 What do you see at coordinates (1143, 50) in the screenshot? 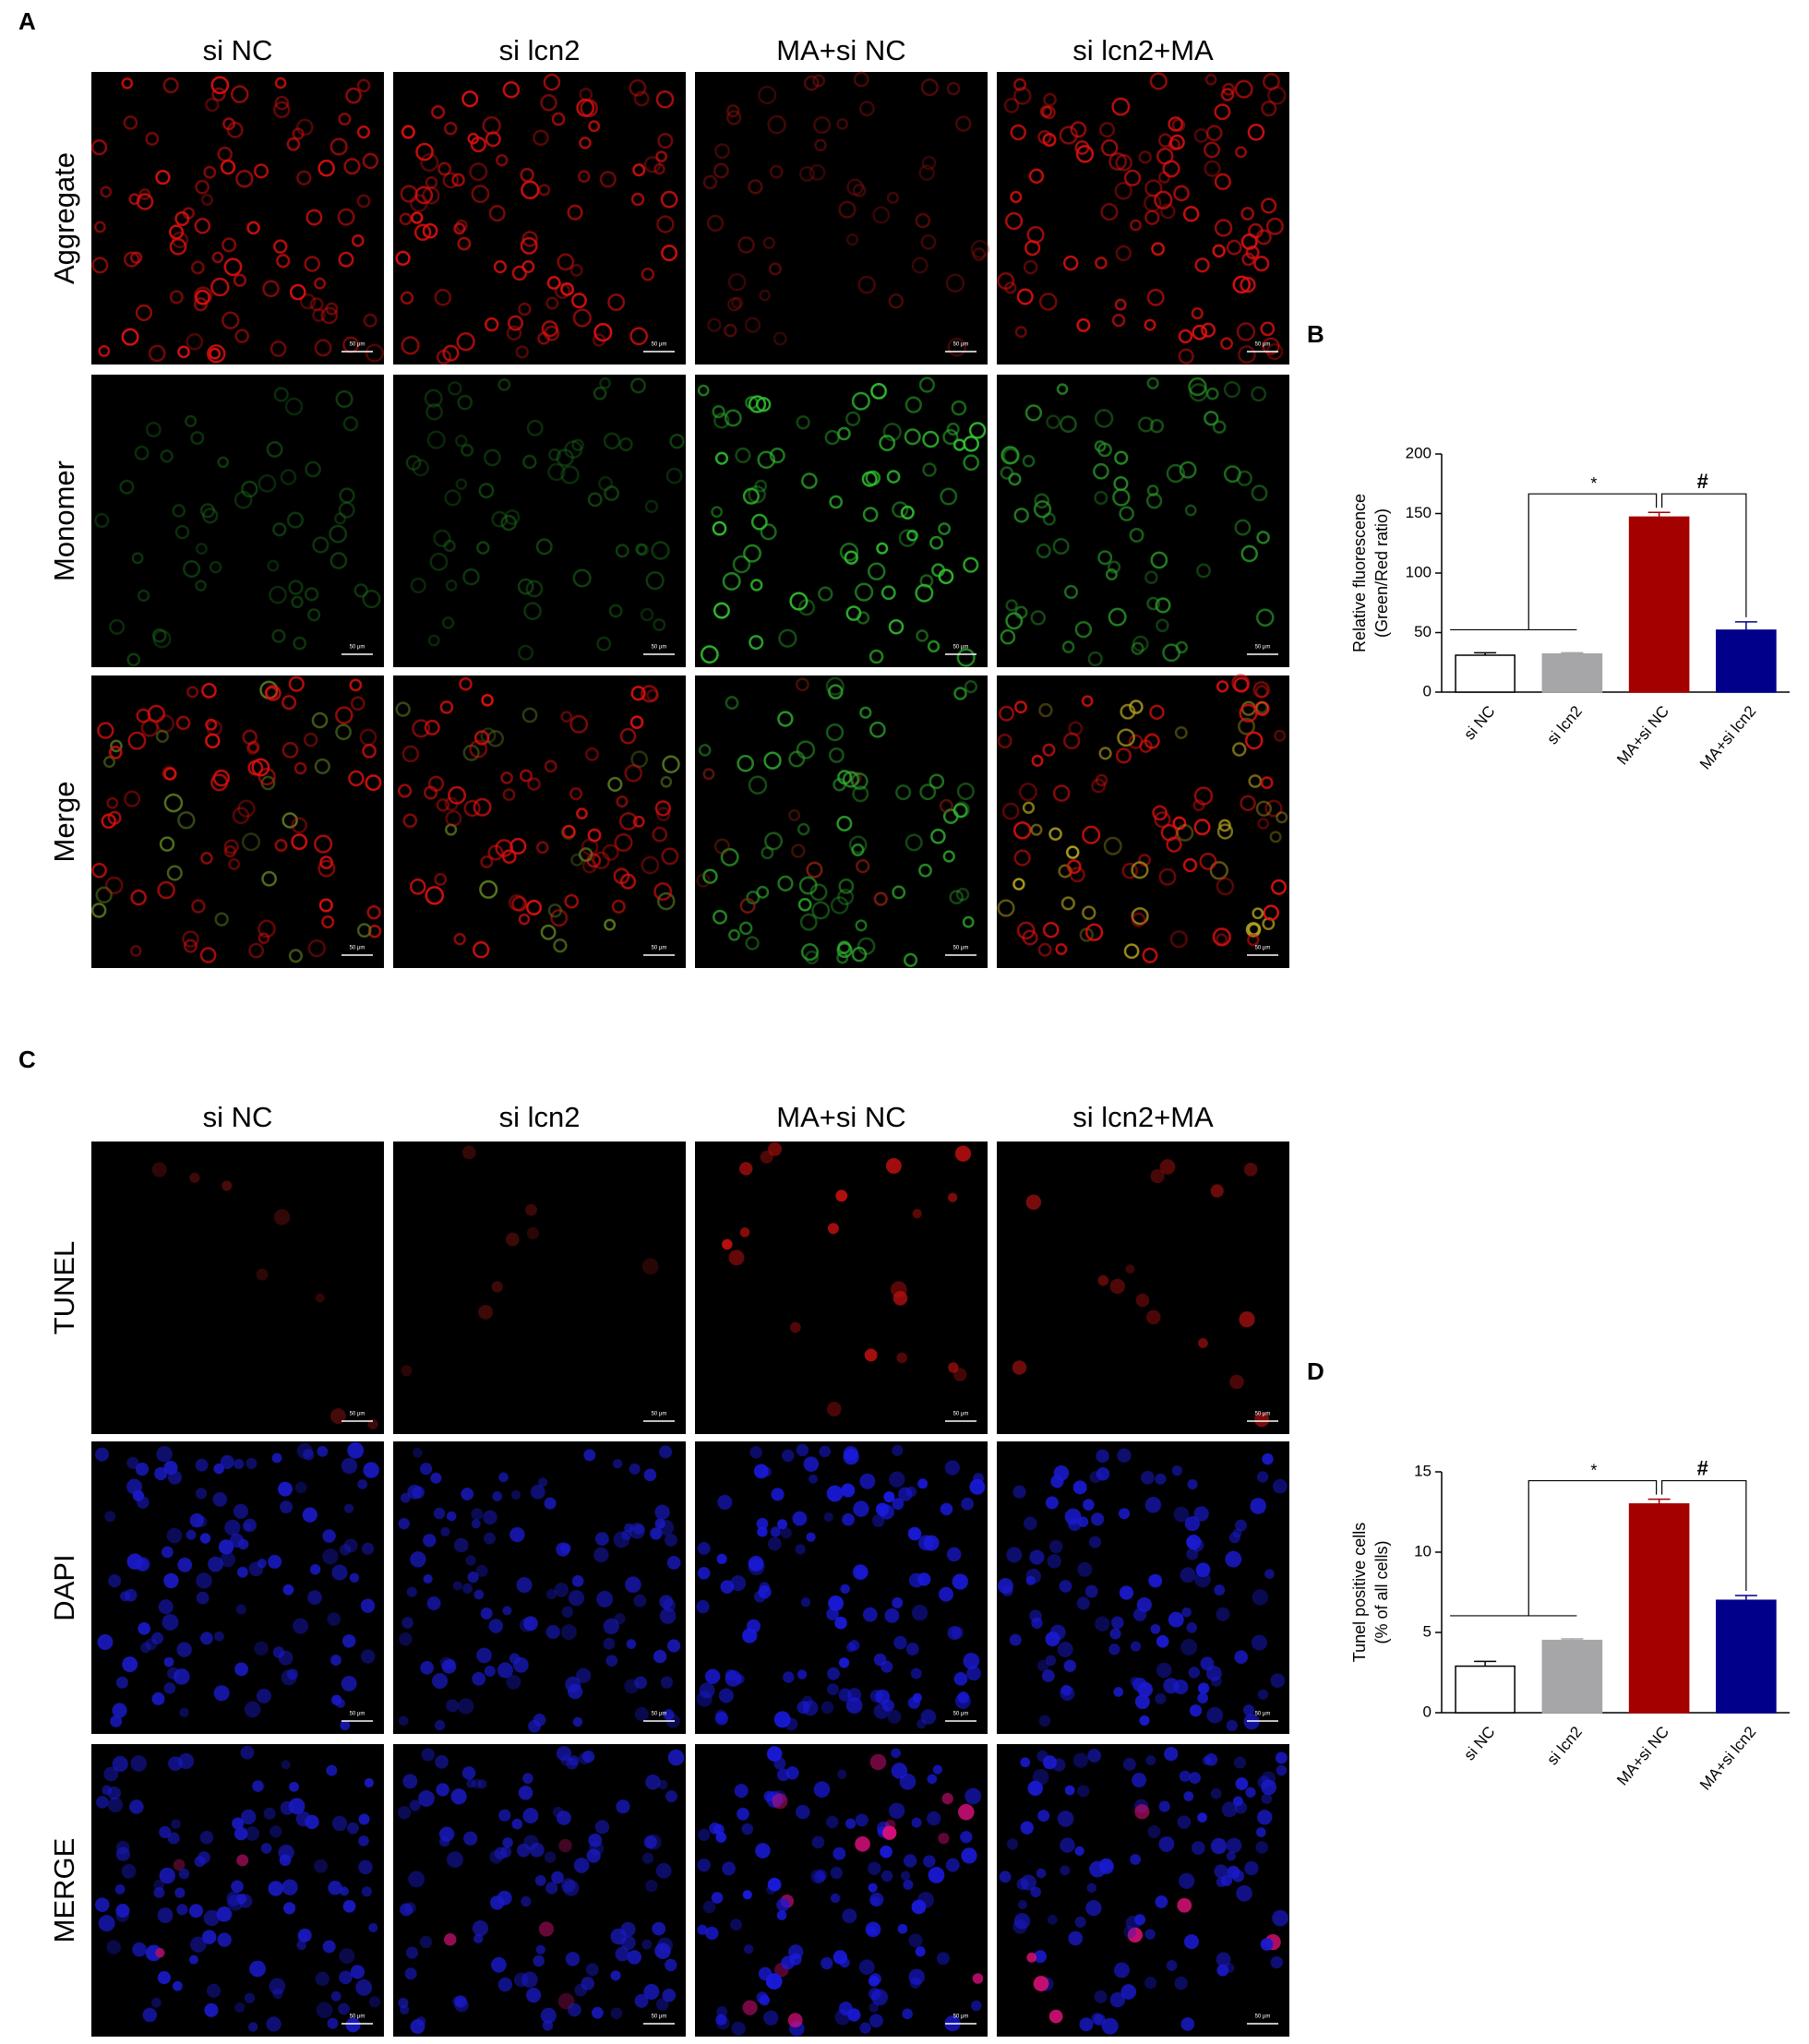
I see `column-label: si lcn2+MA` at bounding box center [1143, 50].